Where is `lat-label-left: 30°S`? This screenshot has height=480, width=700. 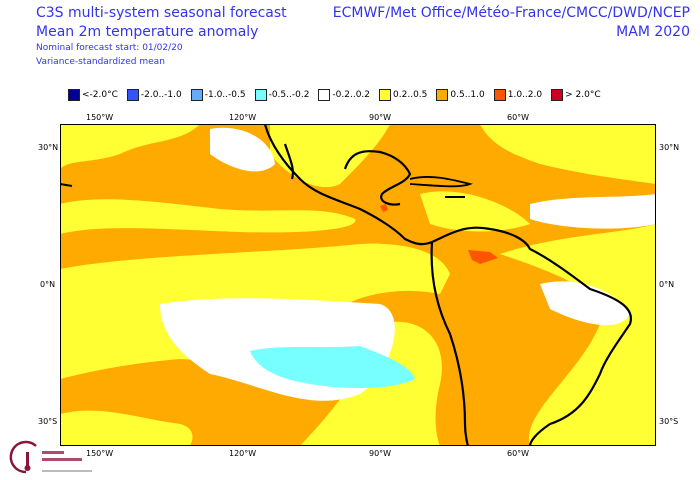
lat-label-left: 30°S is located at coordinates (48, 421).